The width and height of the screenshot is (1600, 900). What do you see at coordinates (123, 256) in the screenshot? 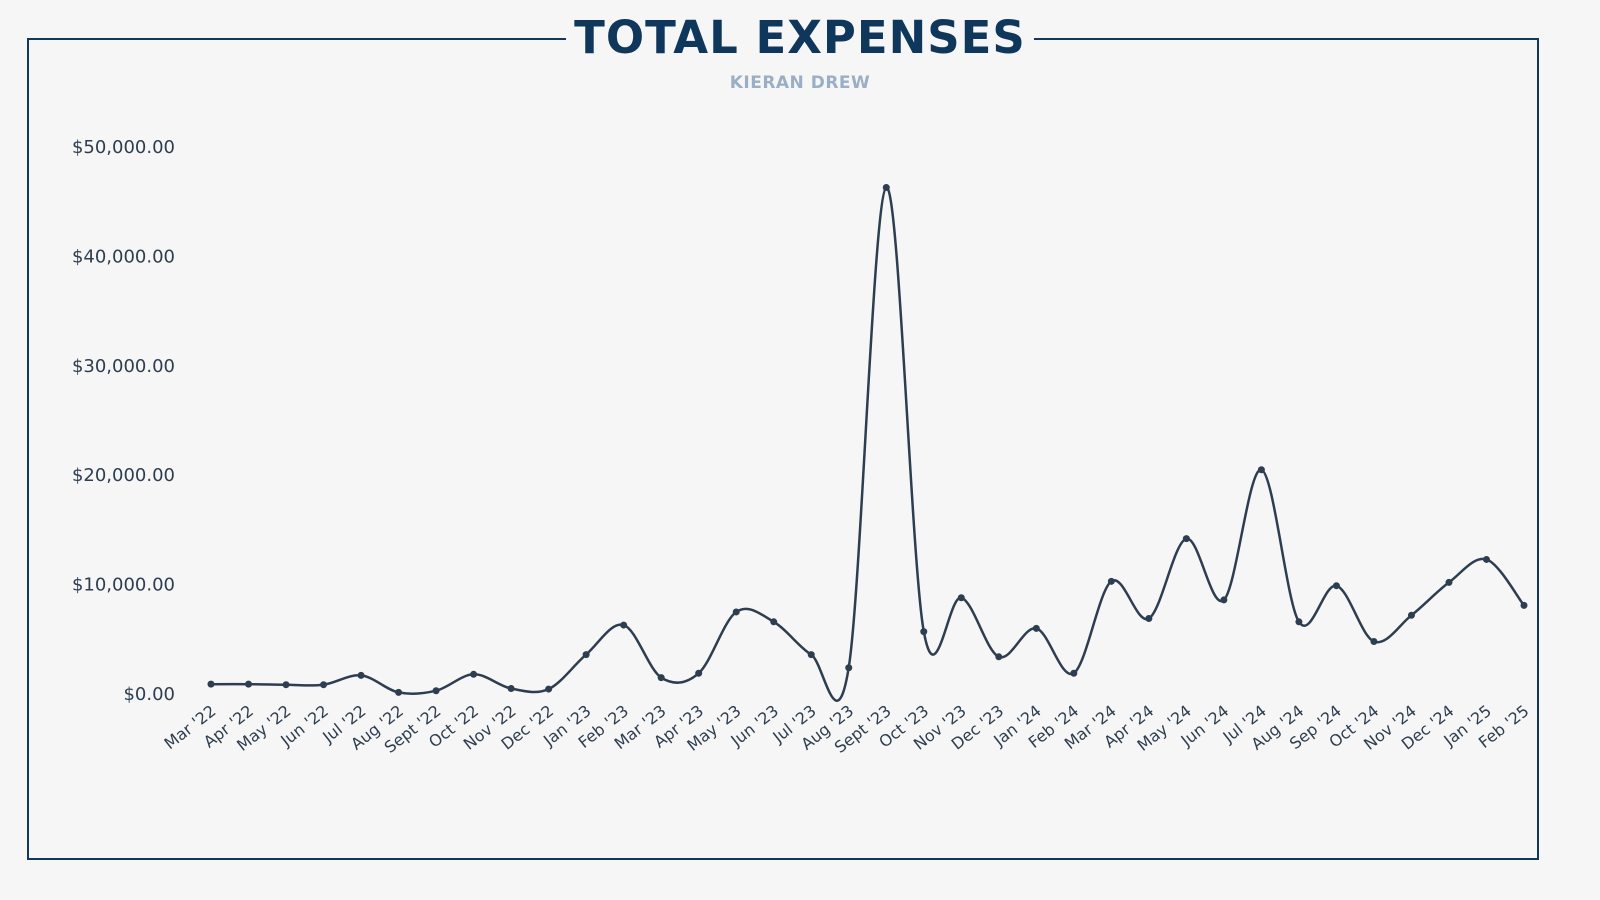
I see `y-tick-label: $40,000.00` at bounding box center [123, 256].